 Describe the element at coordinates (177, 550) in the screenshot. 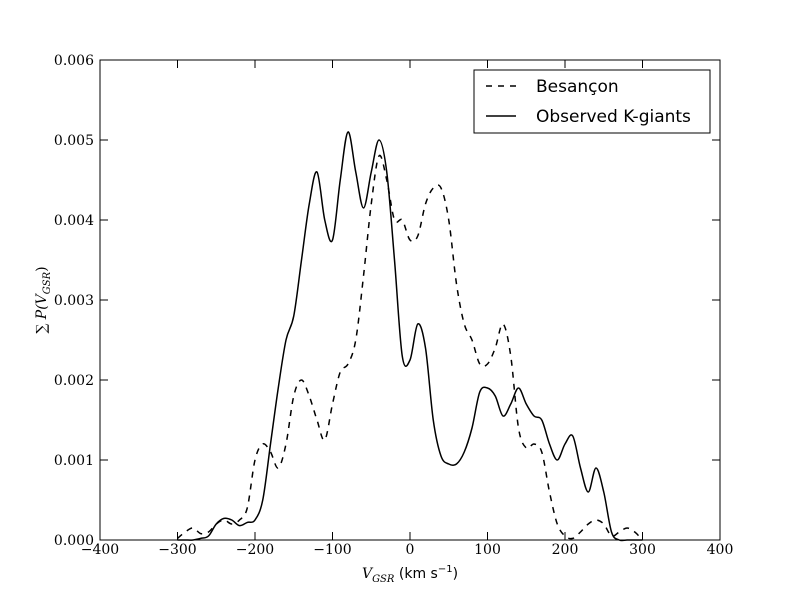

I see `x-tick-label: −300` at that location.